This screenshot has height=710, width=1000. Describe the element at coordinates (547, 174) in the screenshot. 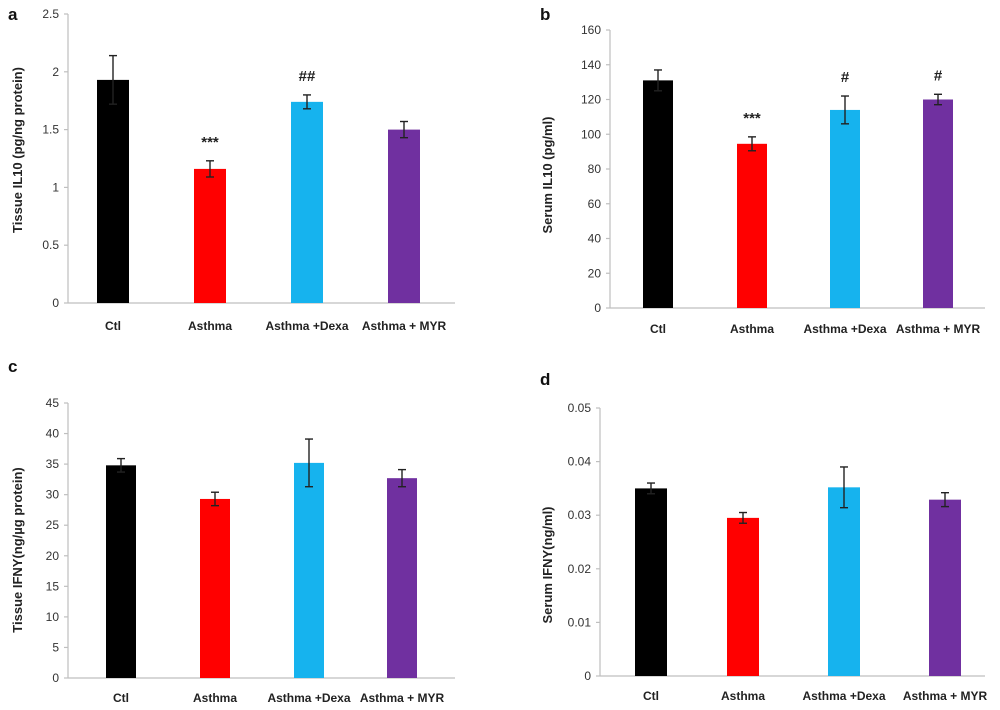

I see `y-axis-label: Serum IL10 (pg/ml)` at that location.